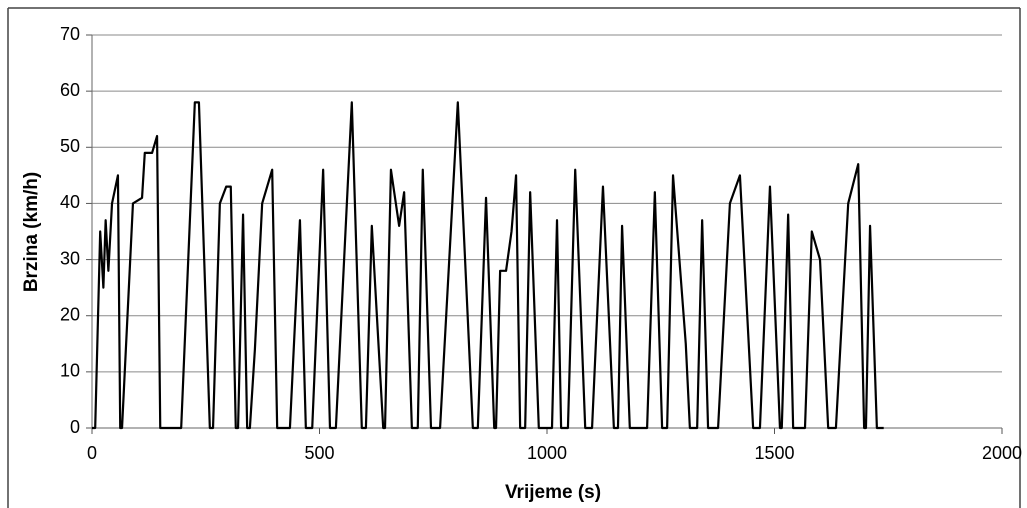 The width and height of the screenshot is (1027, 508). What do you see at coordinates (70, 314) in the screenshot?
I see `y-tick-label: 20` at bounding box center [70, 314].